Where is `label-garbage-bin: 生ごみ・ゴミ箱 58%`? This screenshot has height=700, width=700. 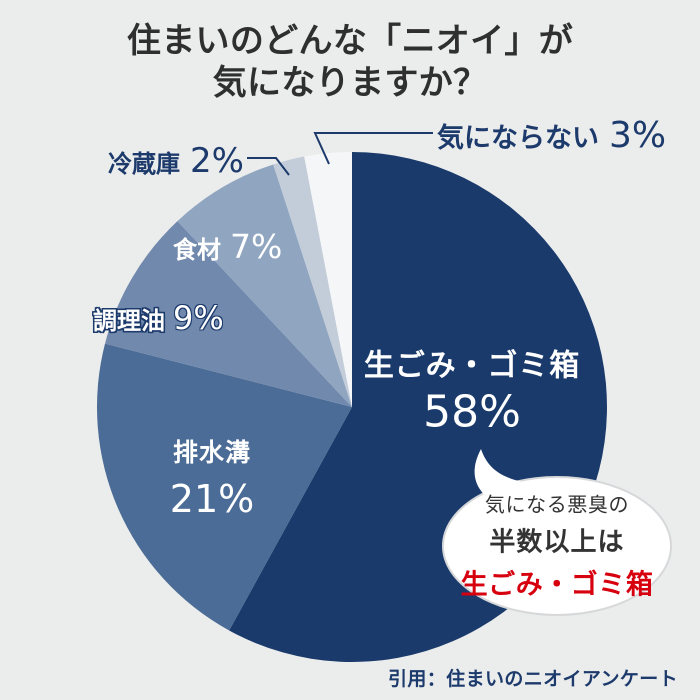
label-garbage-bin: 生ごみ・ゴミ箱 58% is located at coordinates (472, 389).